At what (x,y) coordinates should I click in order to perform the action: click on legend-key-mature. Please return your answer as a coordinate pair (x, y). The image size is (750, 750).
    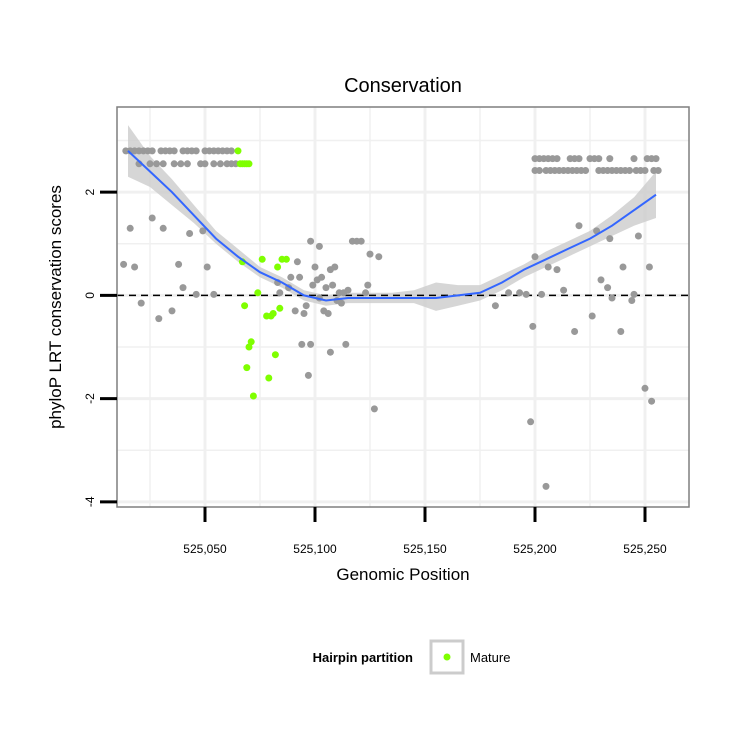
    Looking at the image, I should click on (447, 657).